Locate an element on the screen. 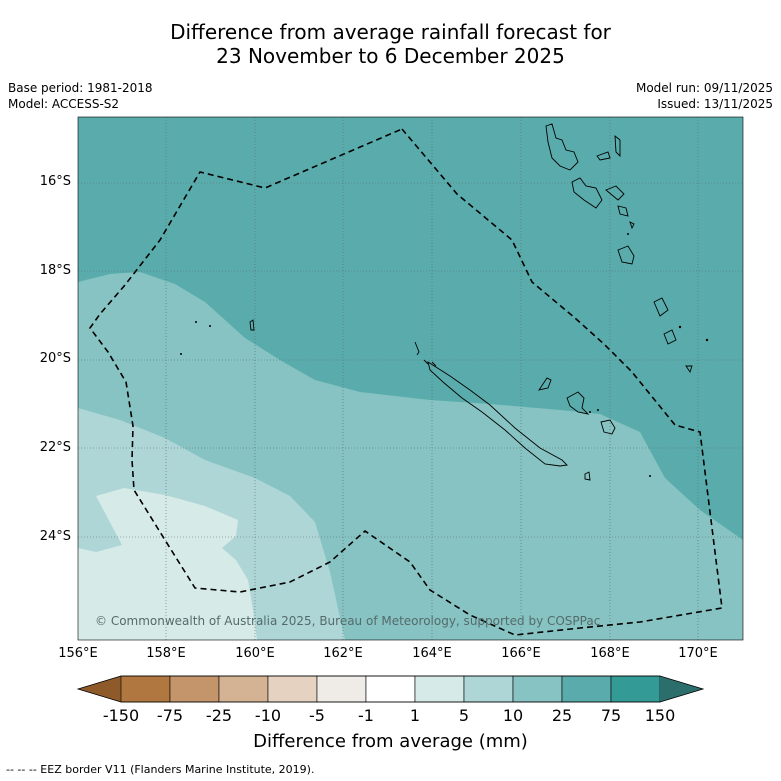 The image size is (781, 781). island-aneityum is located at coordinates (689, 369).